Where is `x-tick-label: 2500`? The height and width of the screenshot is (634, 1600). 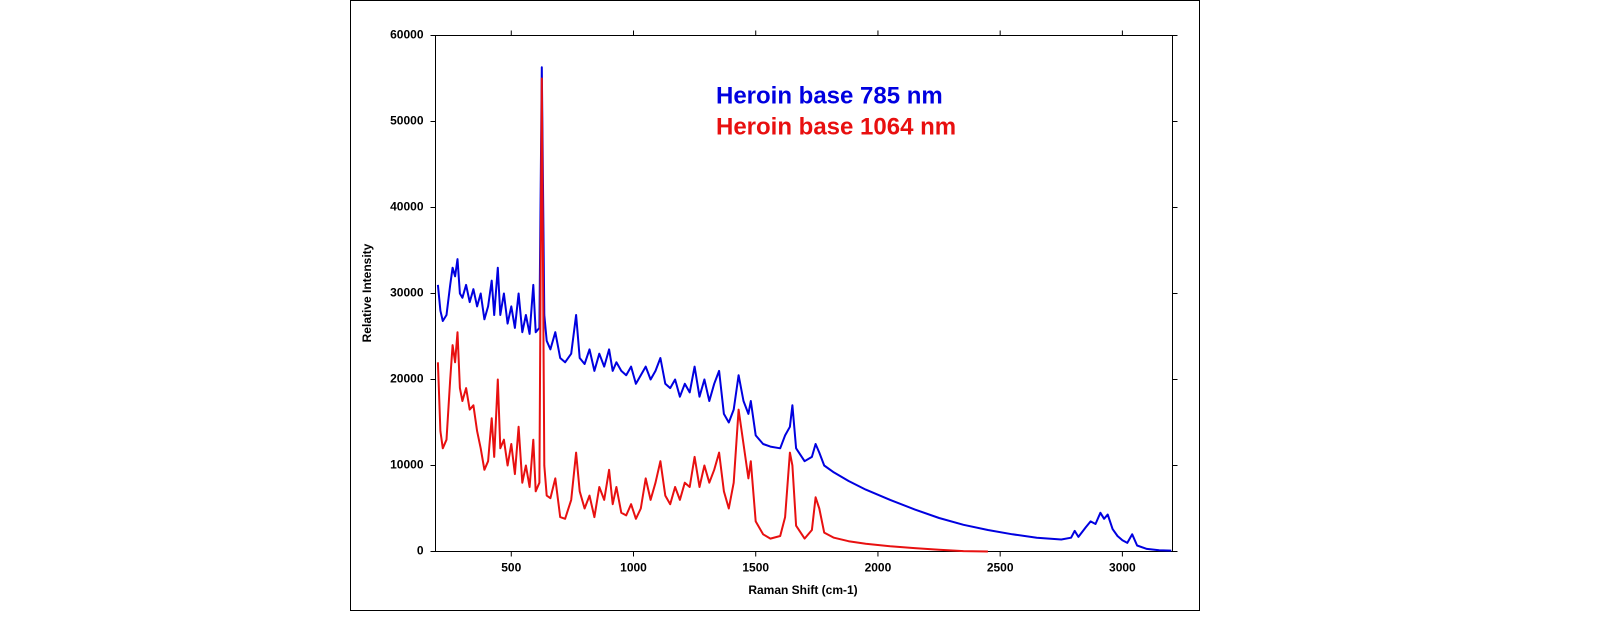 x-tick-label: 2500 is located at coordinates (1000, 568).